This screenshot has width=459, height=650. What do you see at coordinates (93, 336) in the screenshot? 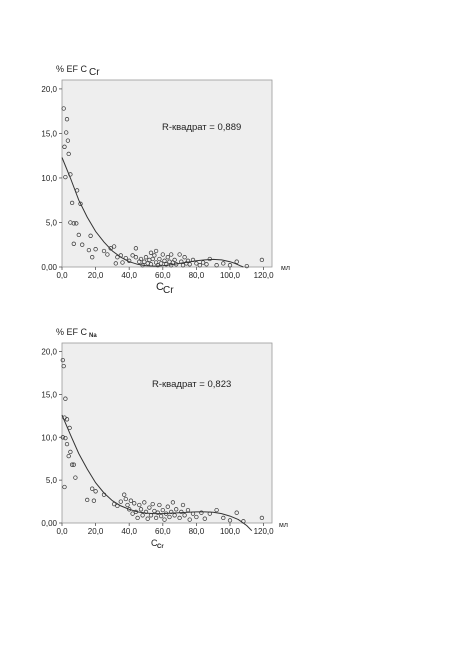
I see `y-axis-label-sub-2: Na` at bounding box center [93, 336].